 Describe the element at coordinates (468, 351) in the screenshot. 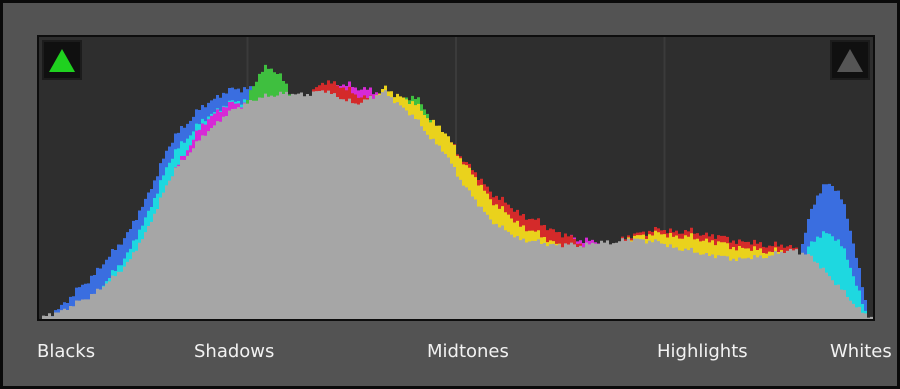

I see `region-label-midtones: Midtones` at that location.